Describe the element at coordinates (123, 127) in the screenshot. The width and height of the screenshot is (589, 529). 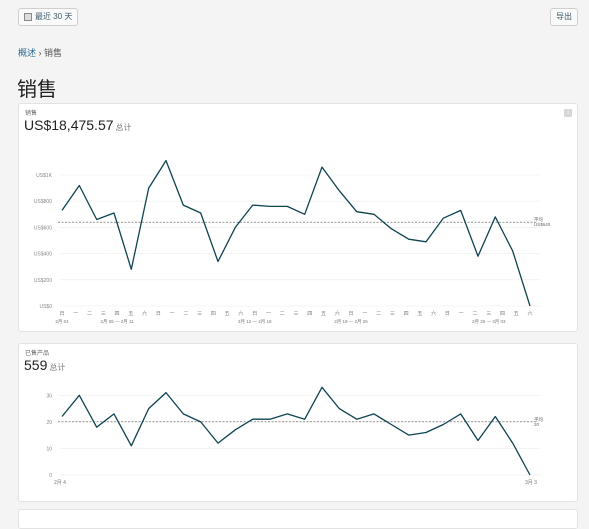
I see `sales-total-suffix: 总计` at that location.